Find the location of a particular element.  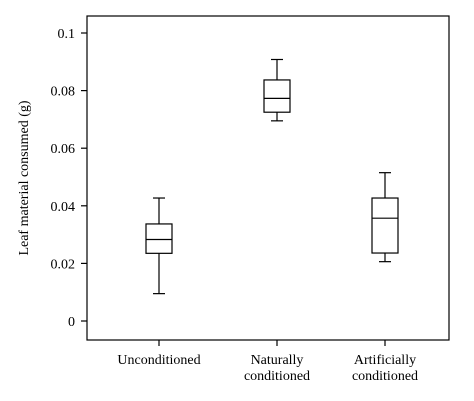

x-category-label: Artificially is located at coordinates (385, 360).